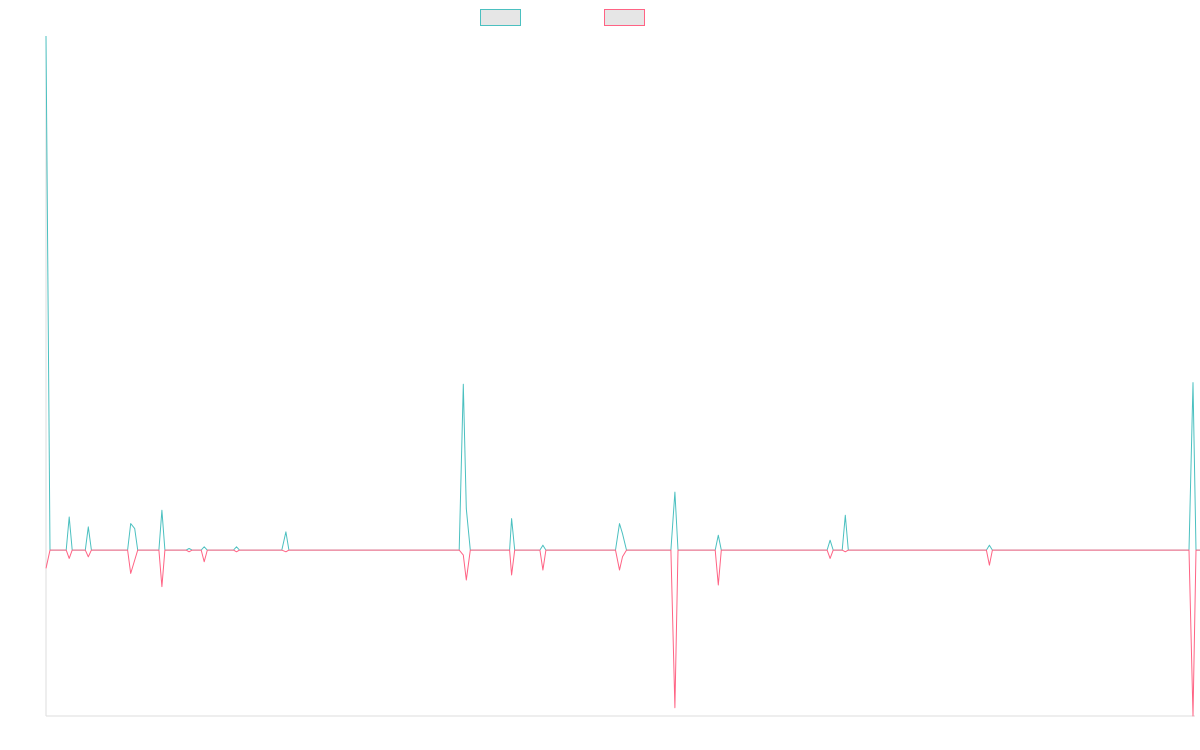 The image size is (1200, 750). I want to click on legend, so click(562, 17).